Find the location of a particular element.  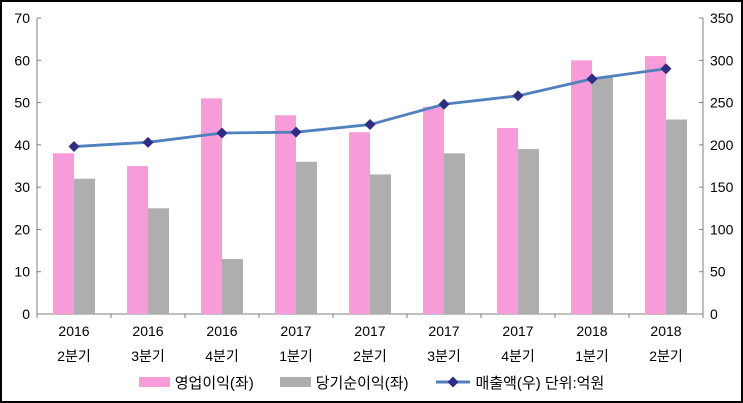

legend-label-revenue: 매출액(우) 단위:억원 is located at coordinates (540, 383).